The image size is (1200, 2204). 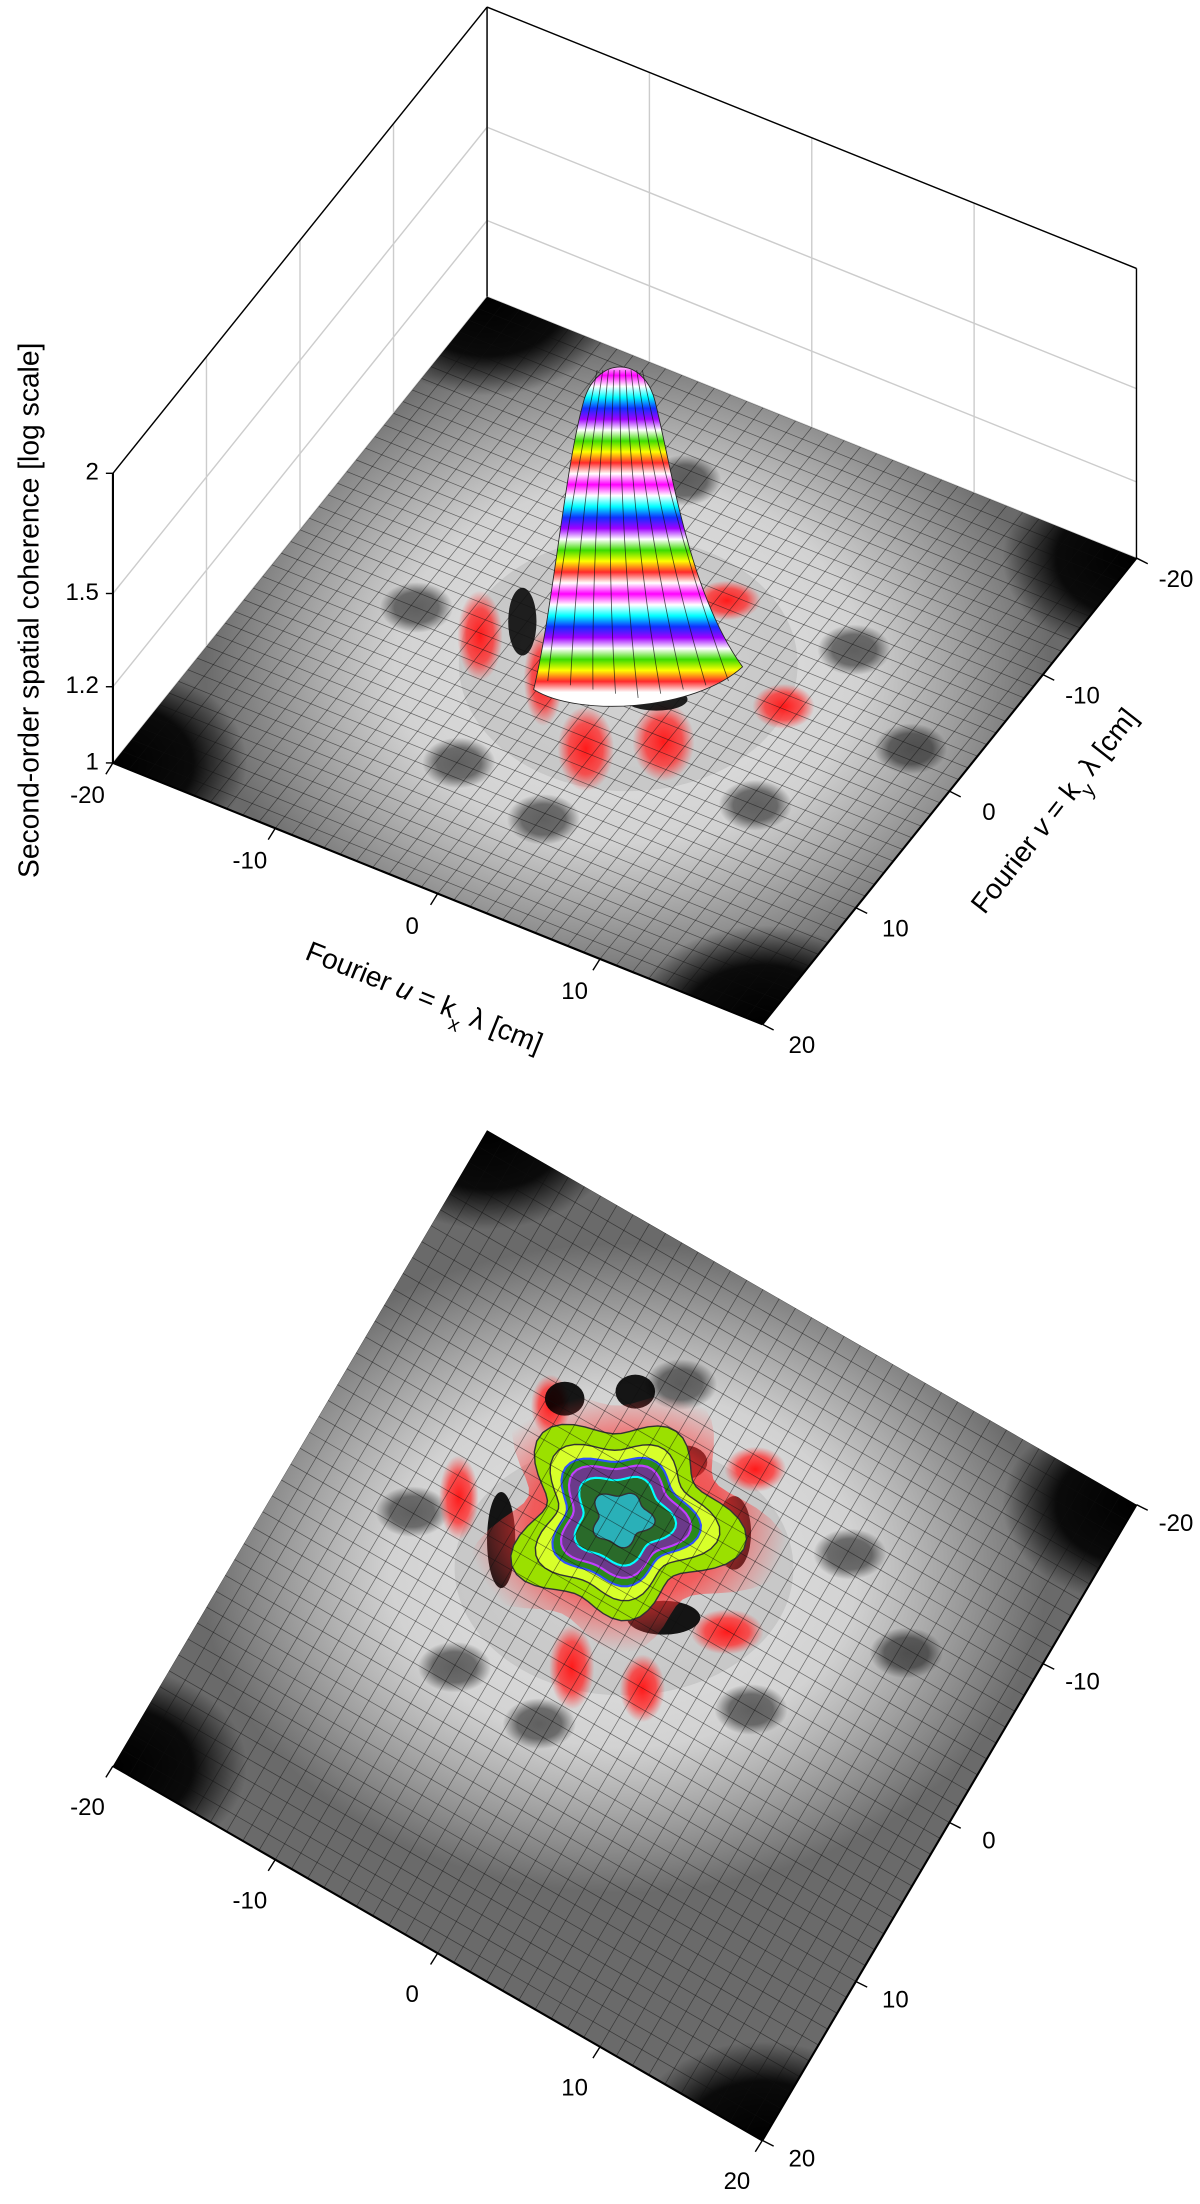 I want to click on surface-ridge, so click(x=586, y=749).